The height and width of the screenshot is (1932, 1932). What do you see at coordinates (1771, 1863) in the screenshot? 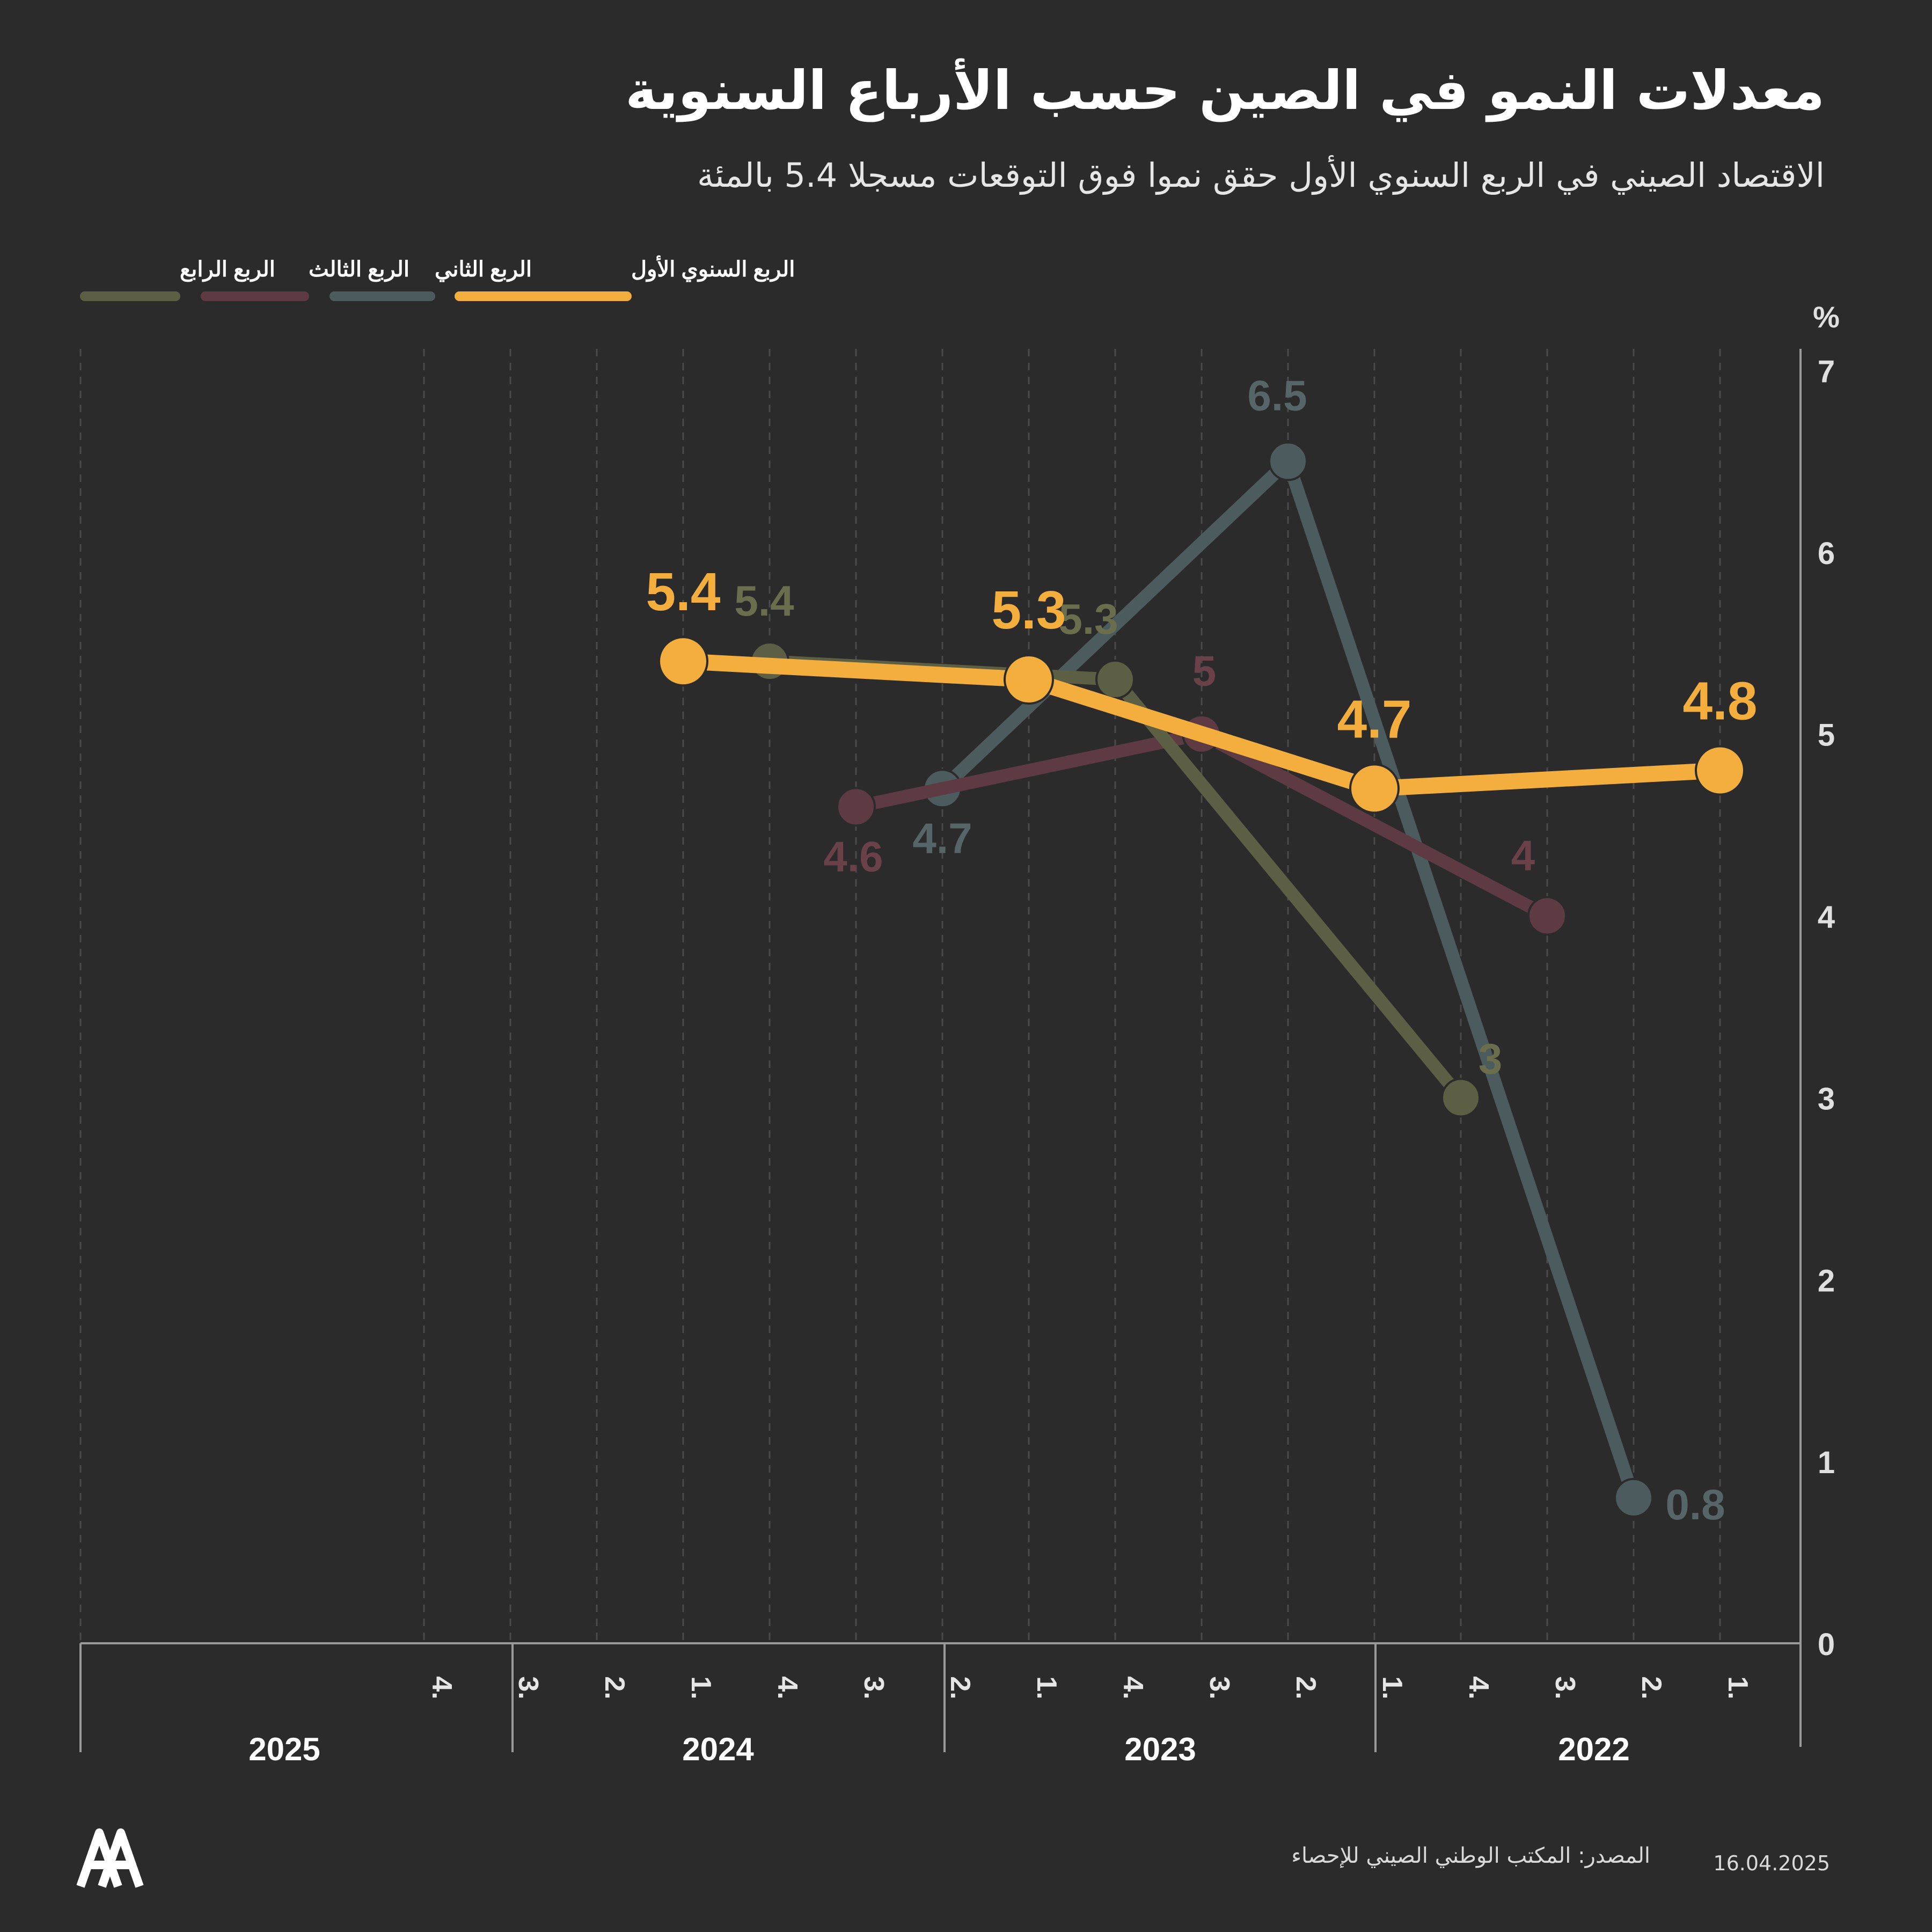
I see `publish-date: 16.04.2025` at bounding box center [1771, 1863].